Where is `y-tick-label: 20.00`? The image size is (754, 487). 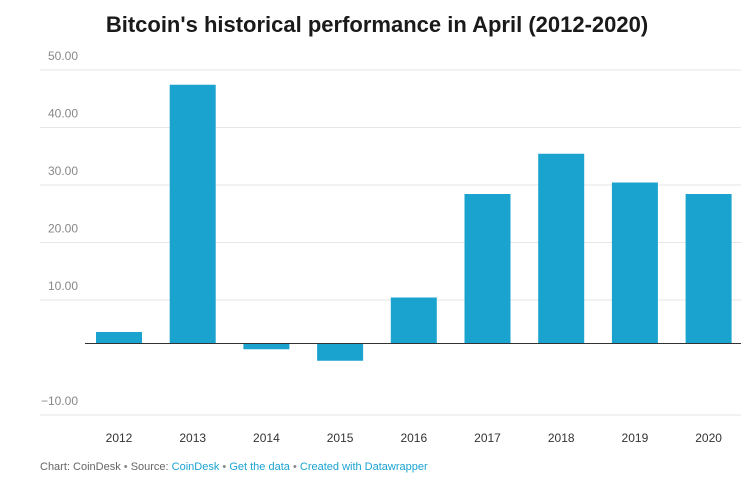
y-tick-label: 20.00 is located at coordinates (63, 229).